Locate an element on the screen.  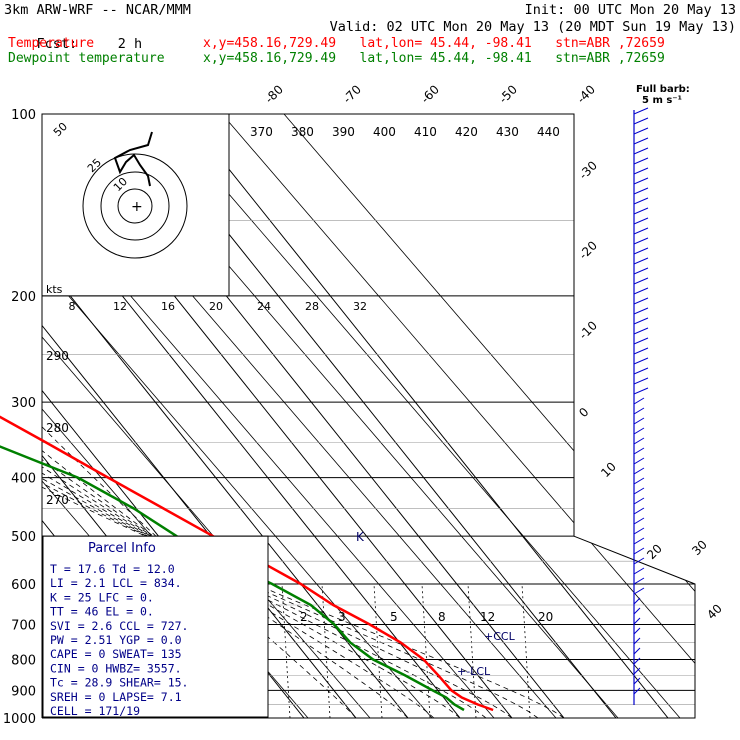
hodograph-speed-label: 32 is located at coordinates (360, 306).